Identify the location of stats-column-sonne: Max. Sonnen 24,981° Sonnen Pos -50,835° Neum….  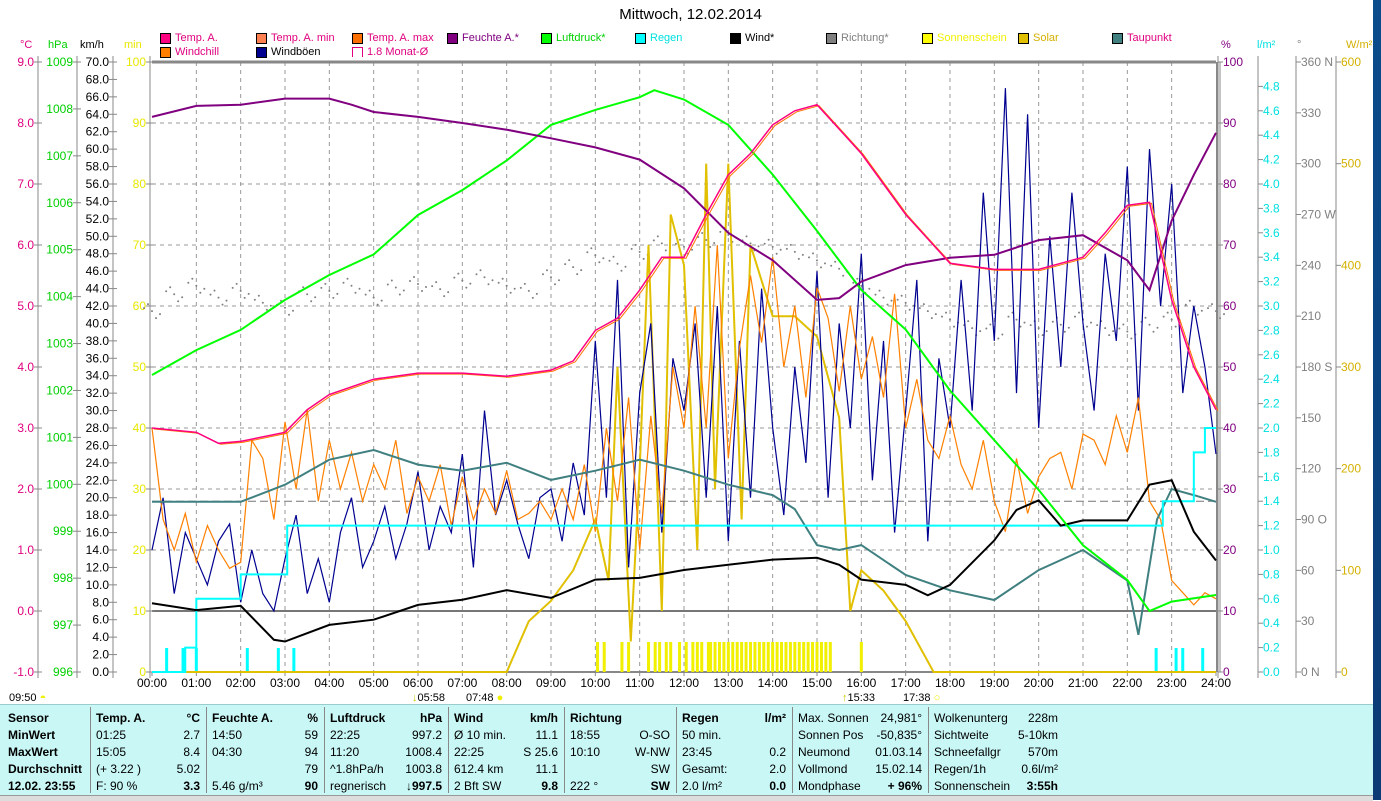
(860, 752).